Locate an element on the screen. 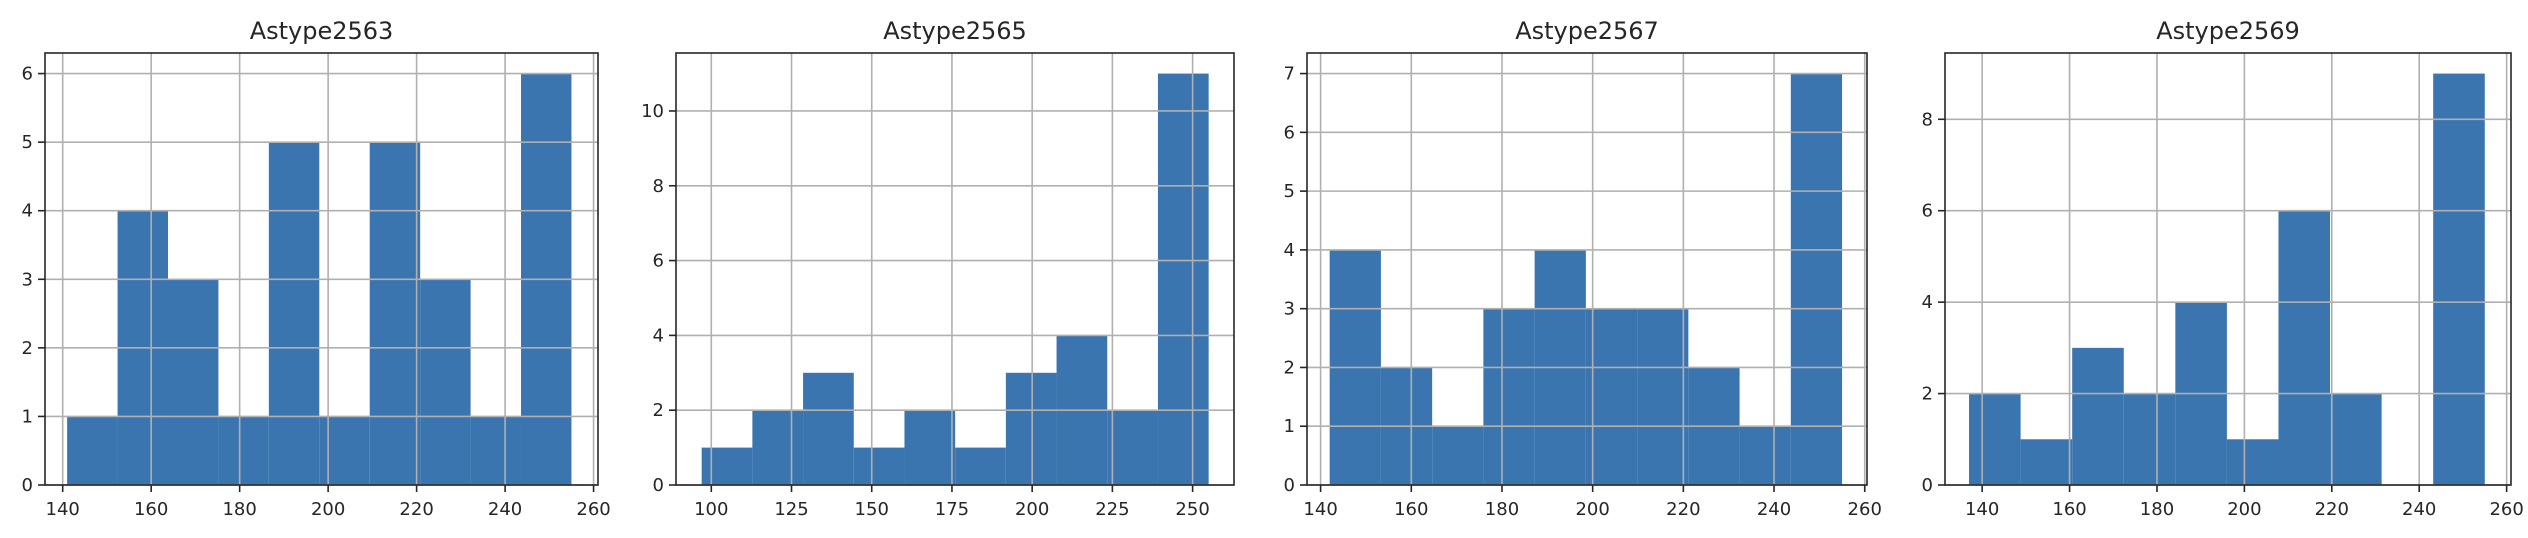  x-tick-label: 125 is located at coordinates (791, 509).